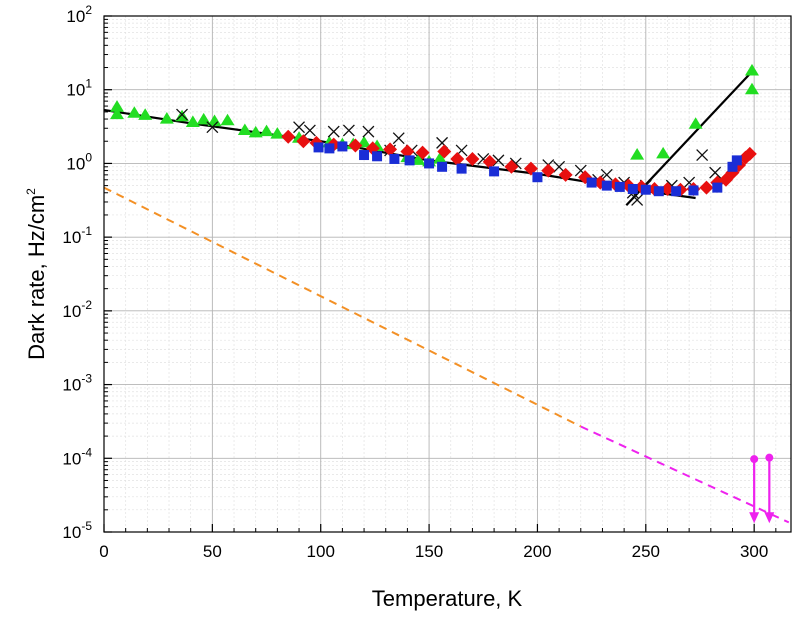 The image size is (795, 621). What do you see at coordinates (86, 379) in the screenshot?
I see `y-tick-exponent: -3` at bounding box center [86, 379].